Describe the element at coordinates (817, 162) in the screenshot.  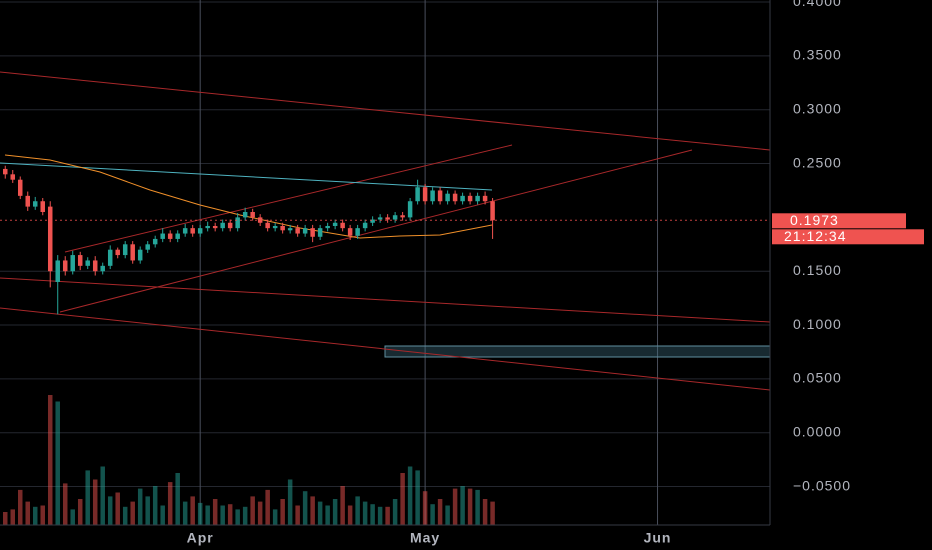
I see `y-tick-label: 0.2500` at that location.